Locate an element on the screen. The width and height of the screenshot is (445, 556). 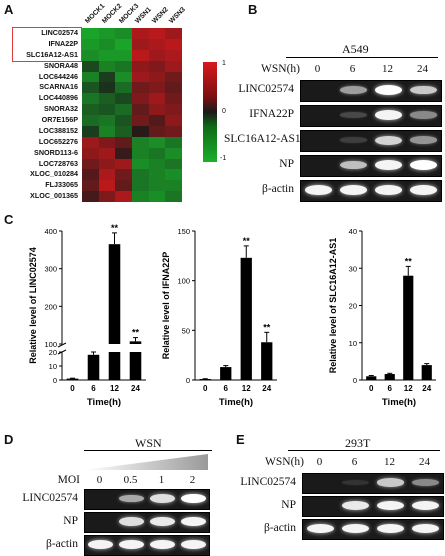
cell-line-label-e: 293T is located at coordinates (358, 443).